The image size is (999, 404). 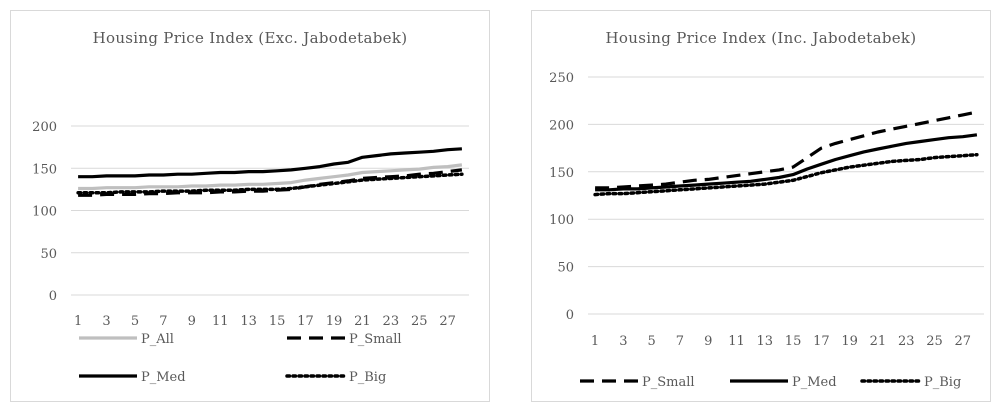 What do you see at coordinates (157, 339) in the screenshot?
I see `legend-label: P_All` at bounding box center [157, 339].